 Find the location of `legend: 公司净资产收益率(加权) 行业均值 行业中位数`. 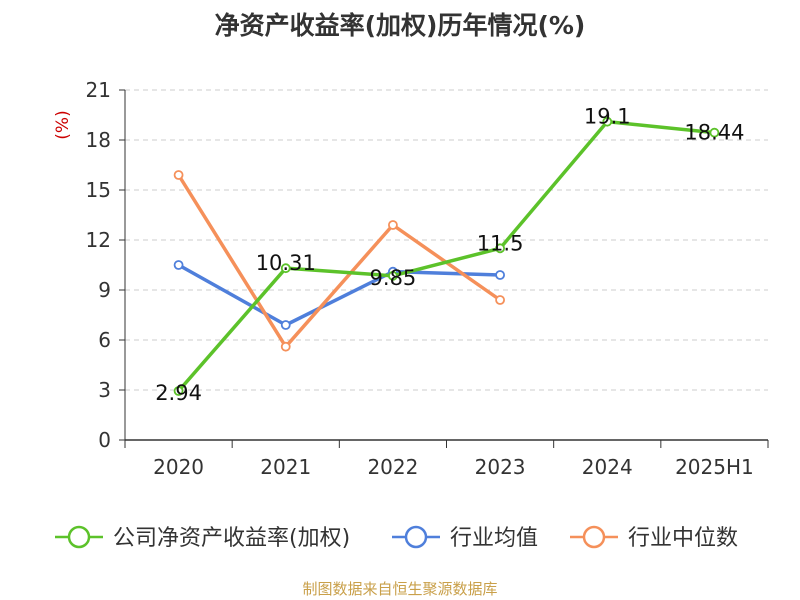

legend: 公司净资产收益率(加权) 行业均值 行业中位数 is located at coordinates (396, 538).